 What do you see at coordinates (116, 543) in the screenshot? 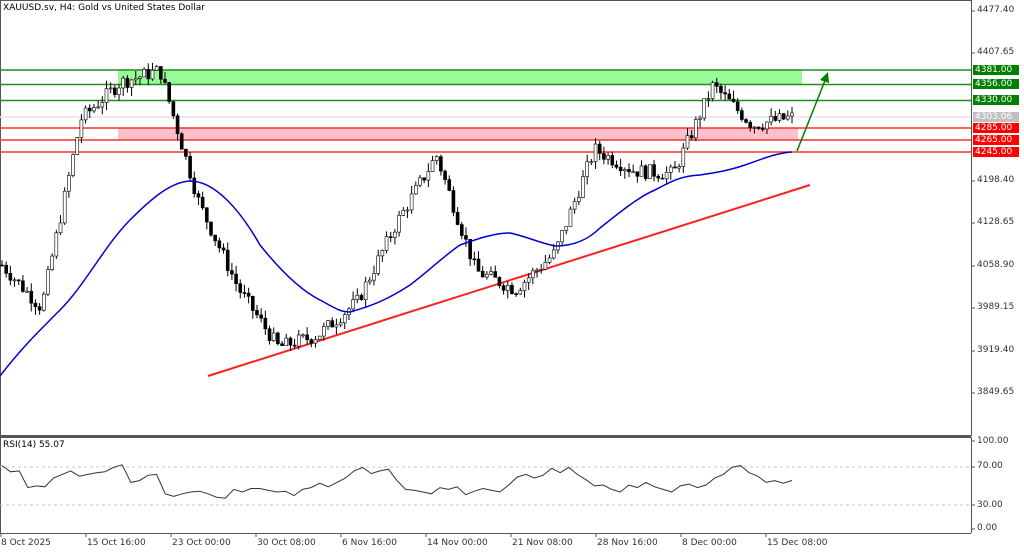
I see `time-tick: 15 Oct 16:00` at bounding box center [116, 543].